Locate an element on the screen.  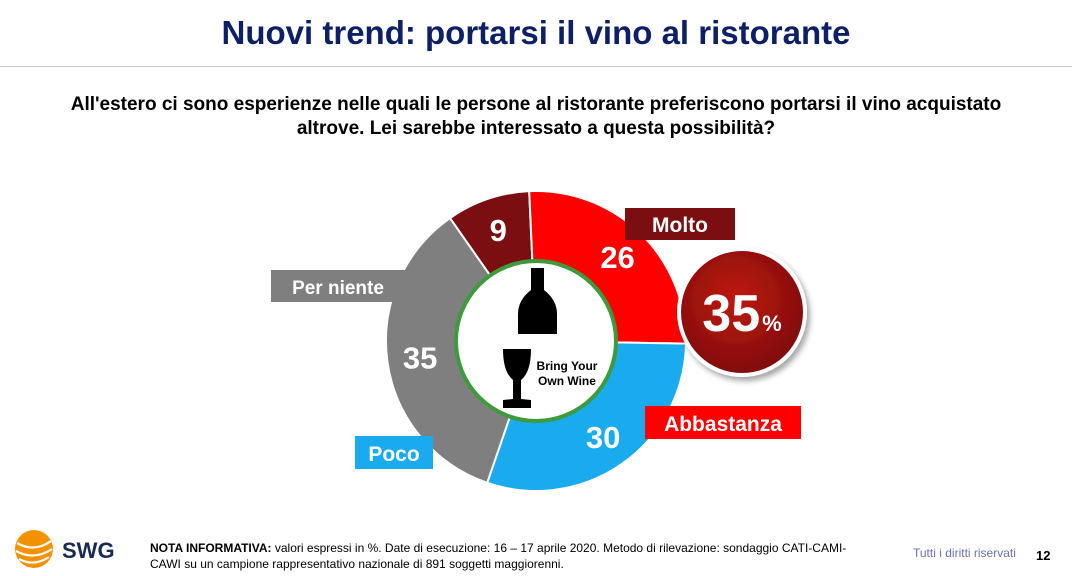
globe-icon is located at coordinates (34, 549).